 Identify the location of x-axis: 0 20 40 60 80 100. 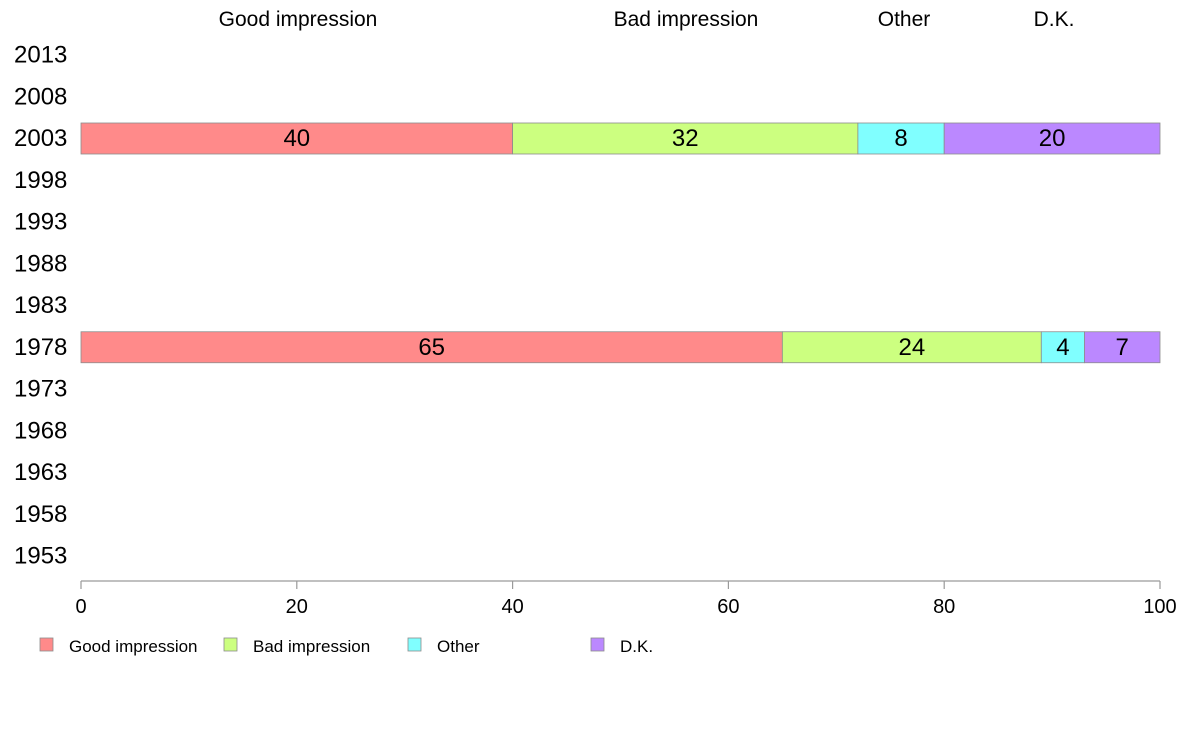
(626, 599).